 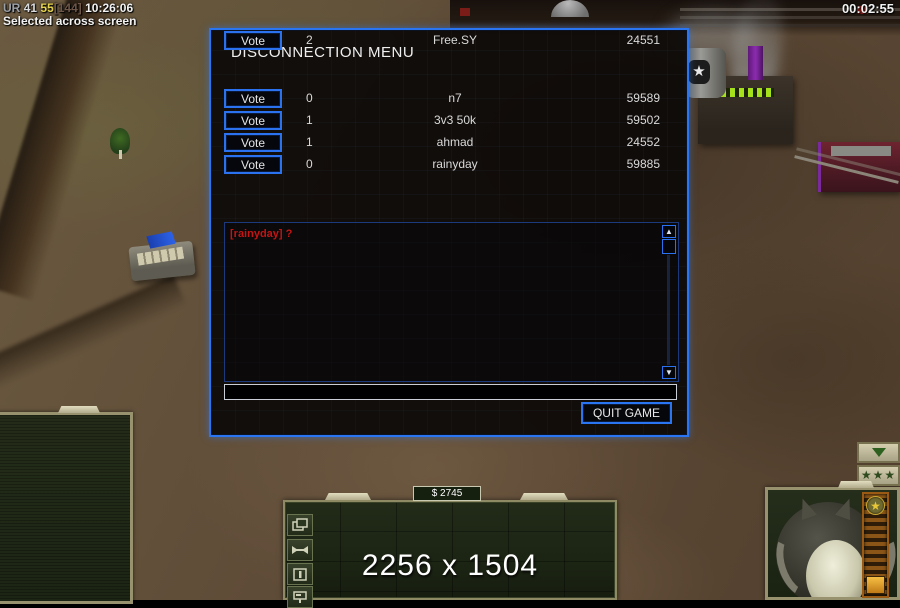 I want to click on player-name: Free.SY, so click(x=454, y=40).